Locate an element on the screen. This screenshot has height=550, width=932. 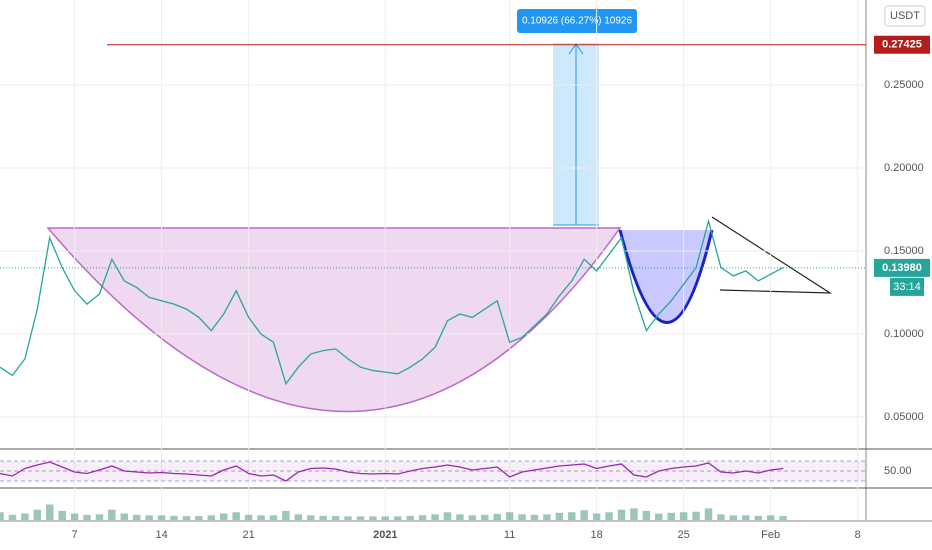
countdown-box is located at coordinates (907, 286).